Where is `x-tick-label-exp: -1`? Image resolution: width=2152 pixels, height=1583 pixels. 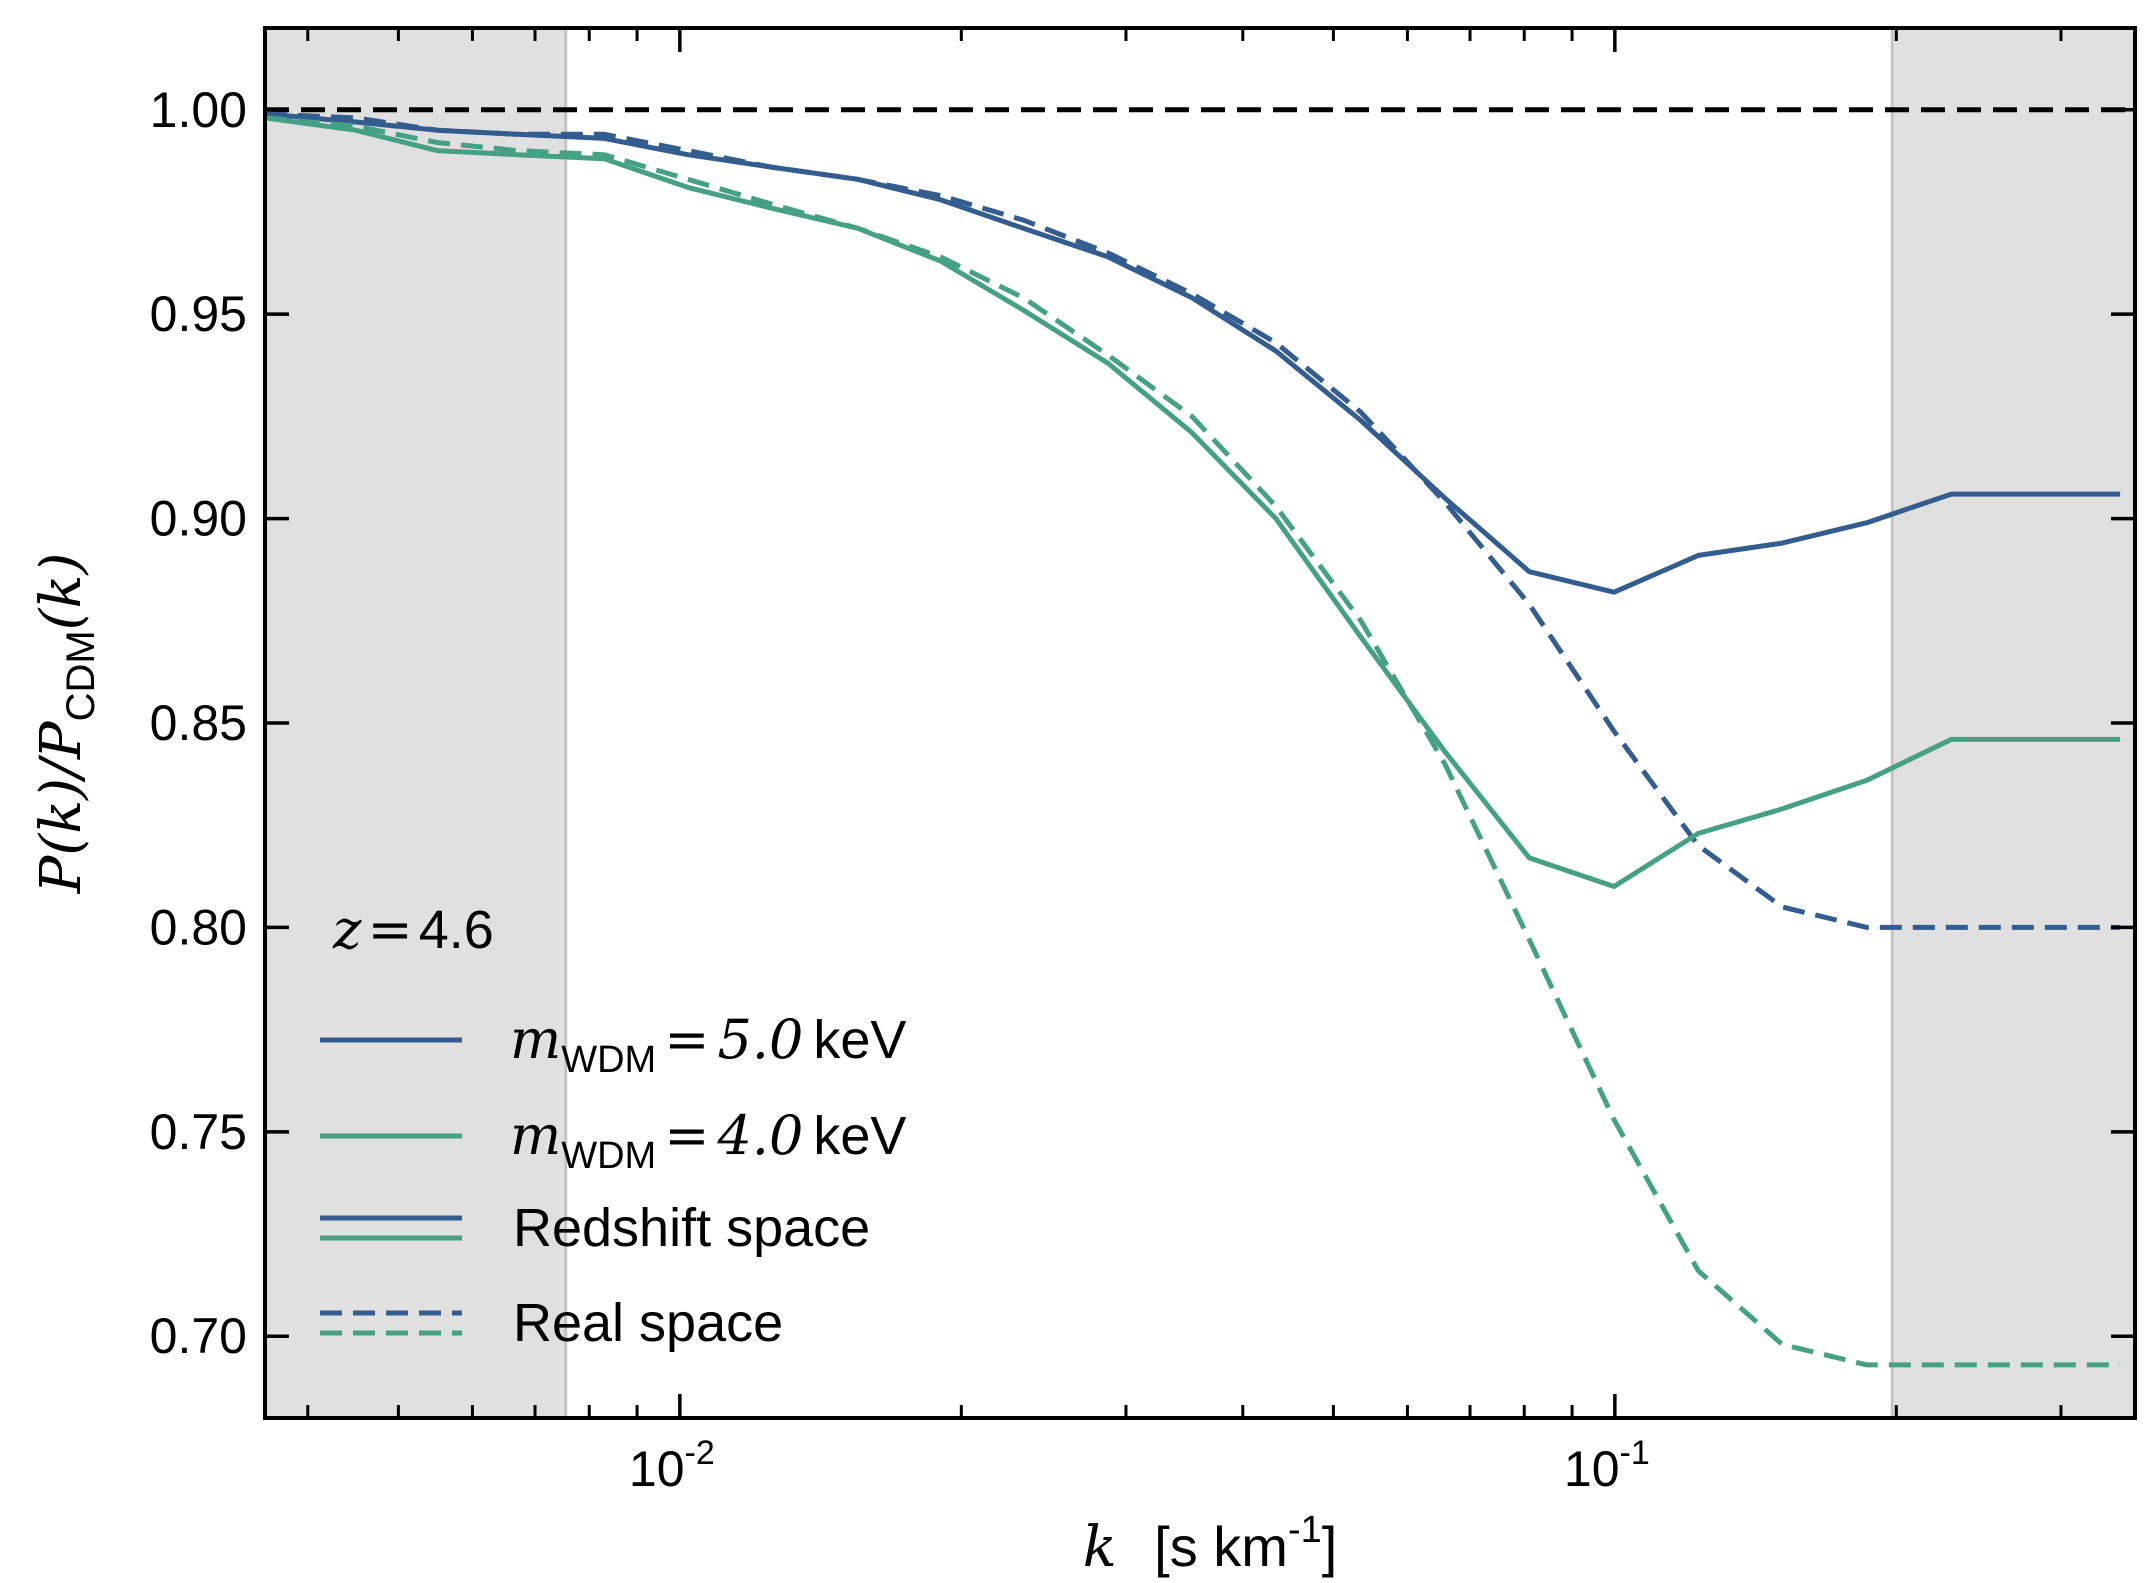
x-tick-label-exp: -1 is located at coordinates (1635, 1453).